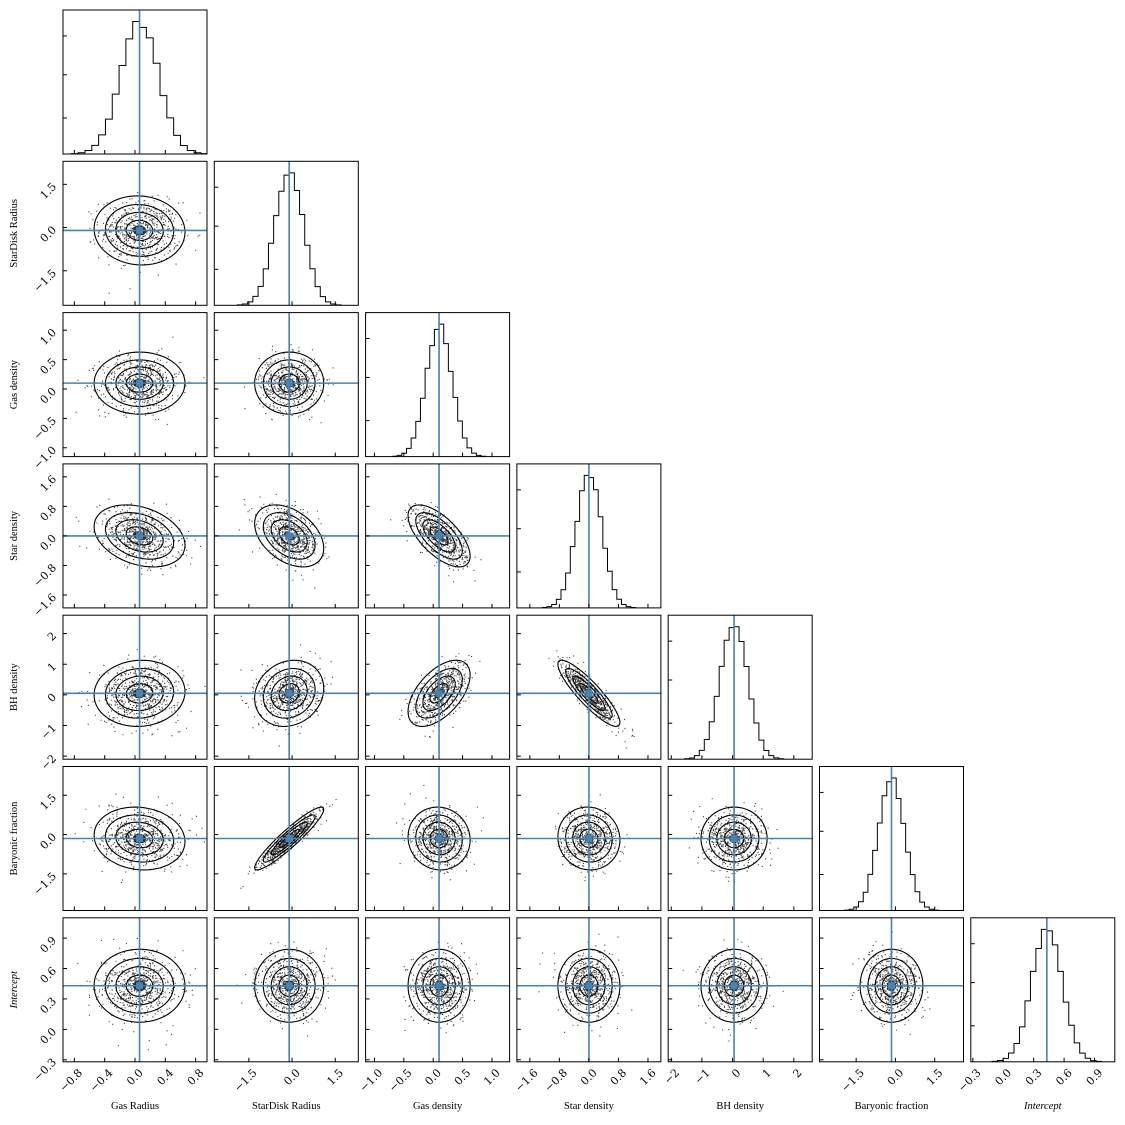  What do you see at coordinates (1043, 1106) in the screenshot?
I see `x-axis-label: Intercept` at bounding box center [1043, 1106].